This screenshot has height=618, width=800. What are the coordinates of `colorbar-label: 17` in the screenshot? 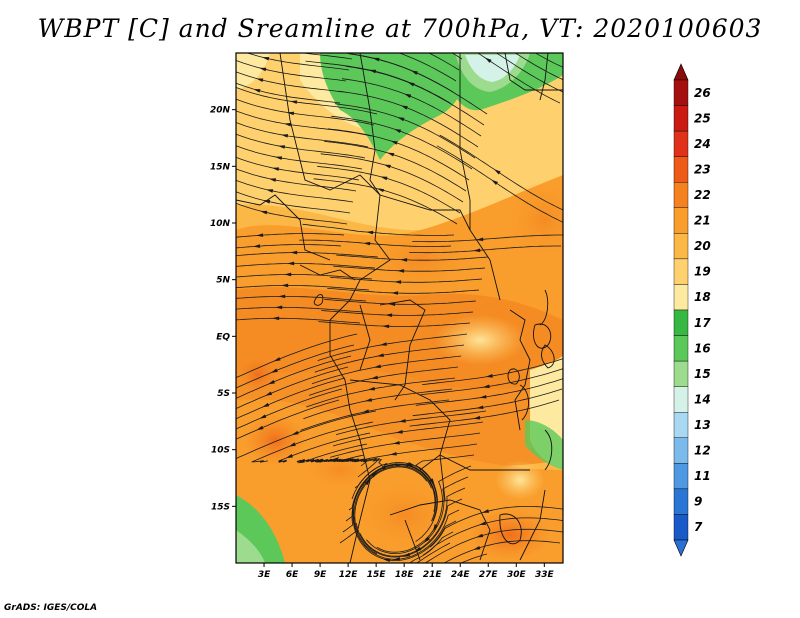 It's located at (702, 323).